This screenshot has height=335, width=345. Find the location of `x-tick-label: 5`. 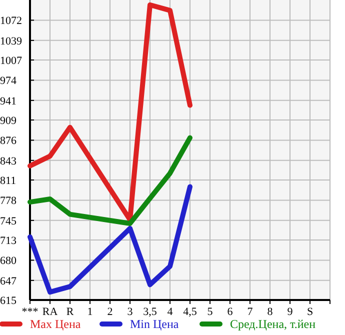

x-tick-label: 5 is located at coordinates (210, 312).